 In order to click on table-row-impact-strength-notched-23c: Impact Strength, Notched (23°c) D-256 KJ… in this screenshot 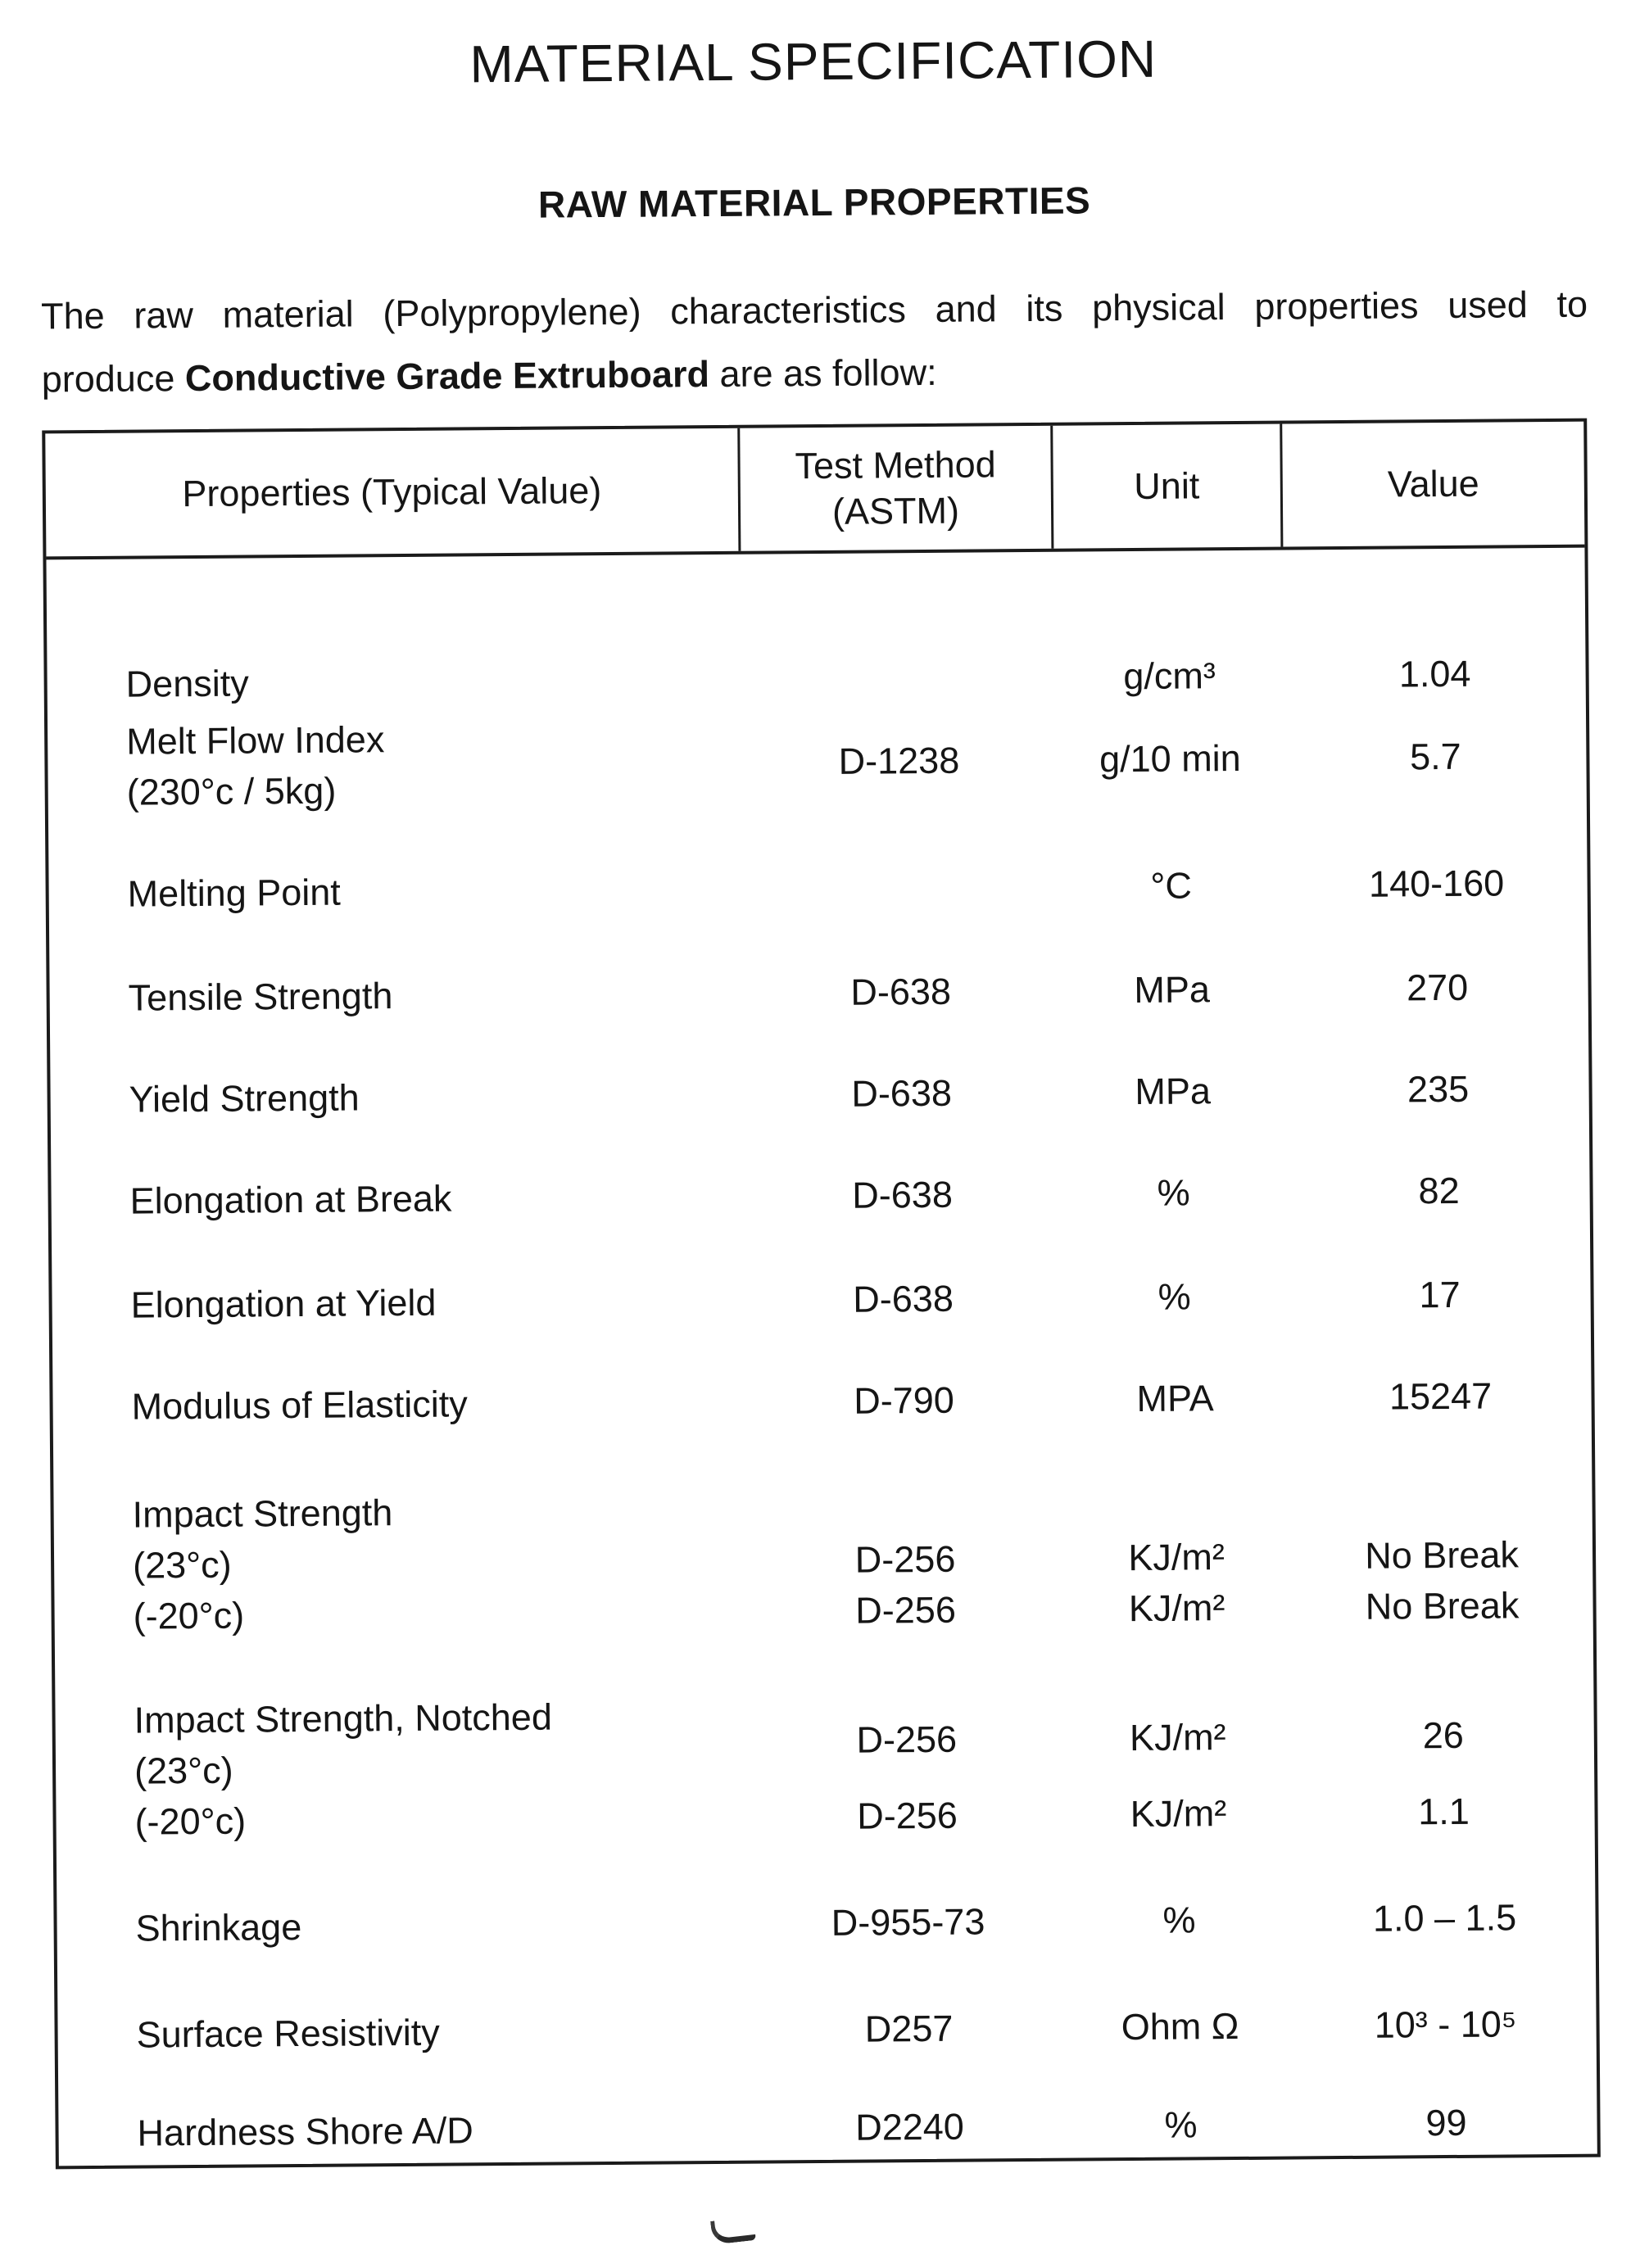, I will do `click(824, 1741)`.